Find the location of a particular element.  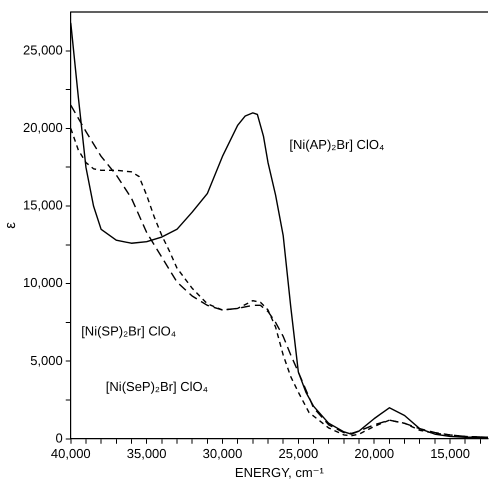

x-tick-label: 20,000 is located at coordinates (374, 454).